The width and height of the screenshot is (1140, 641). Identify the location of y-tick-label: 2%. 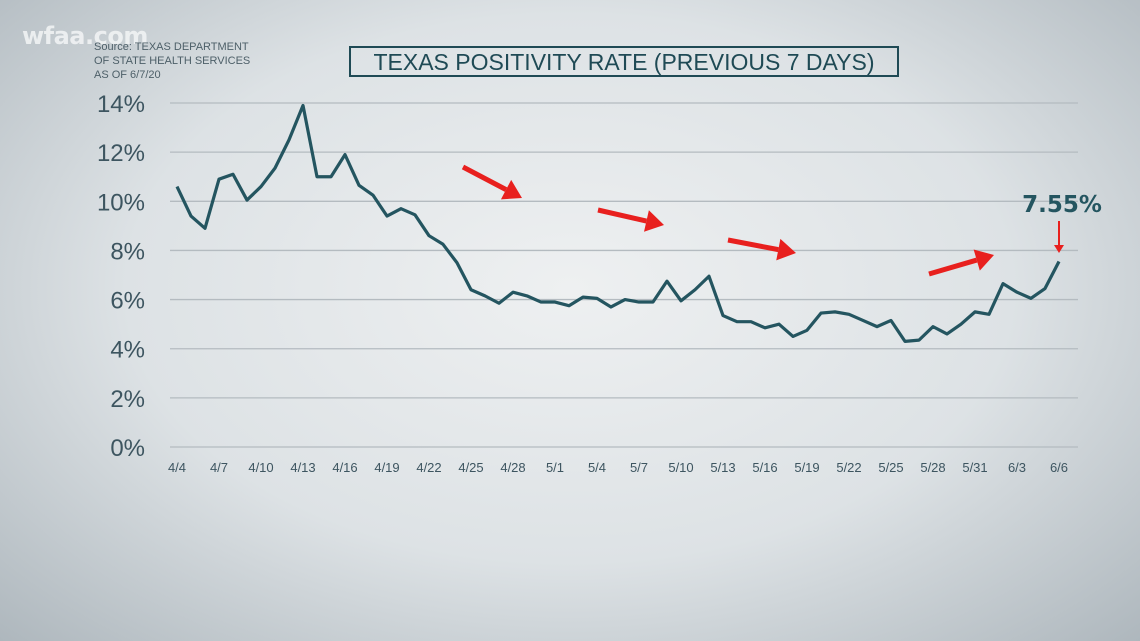
(127, 399).